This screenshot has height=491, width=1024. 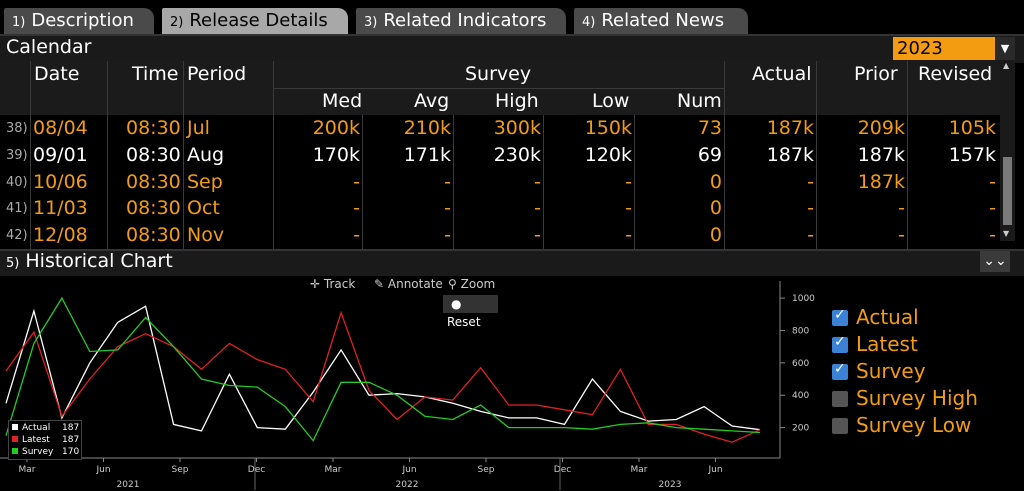 What do you see at coordinates (955, 74) in the screenshot?
I see `col-revised: Revised` at bounding box center [955, 74].